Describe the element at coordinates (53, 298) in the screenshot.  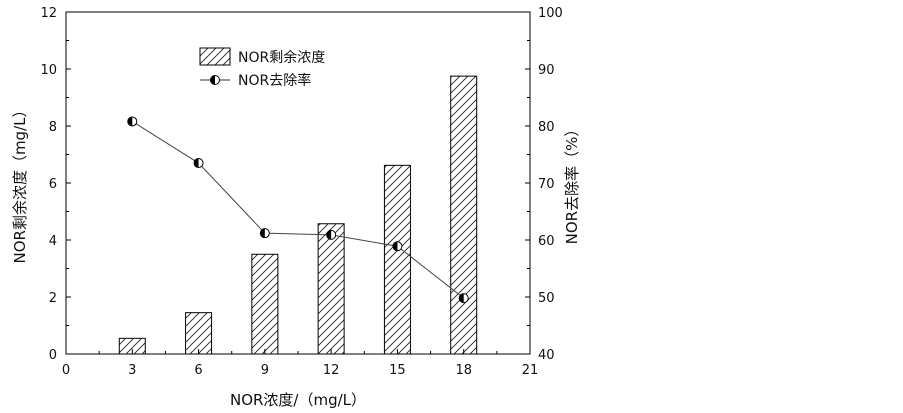
I see `y-left-tick-label: 2` at that location.